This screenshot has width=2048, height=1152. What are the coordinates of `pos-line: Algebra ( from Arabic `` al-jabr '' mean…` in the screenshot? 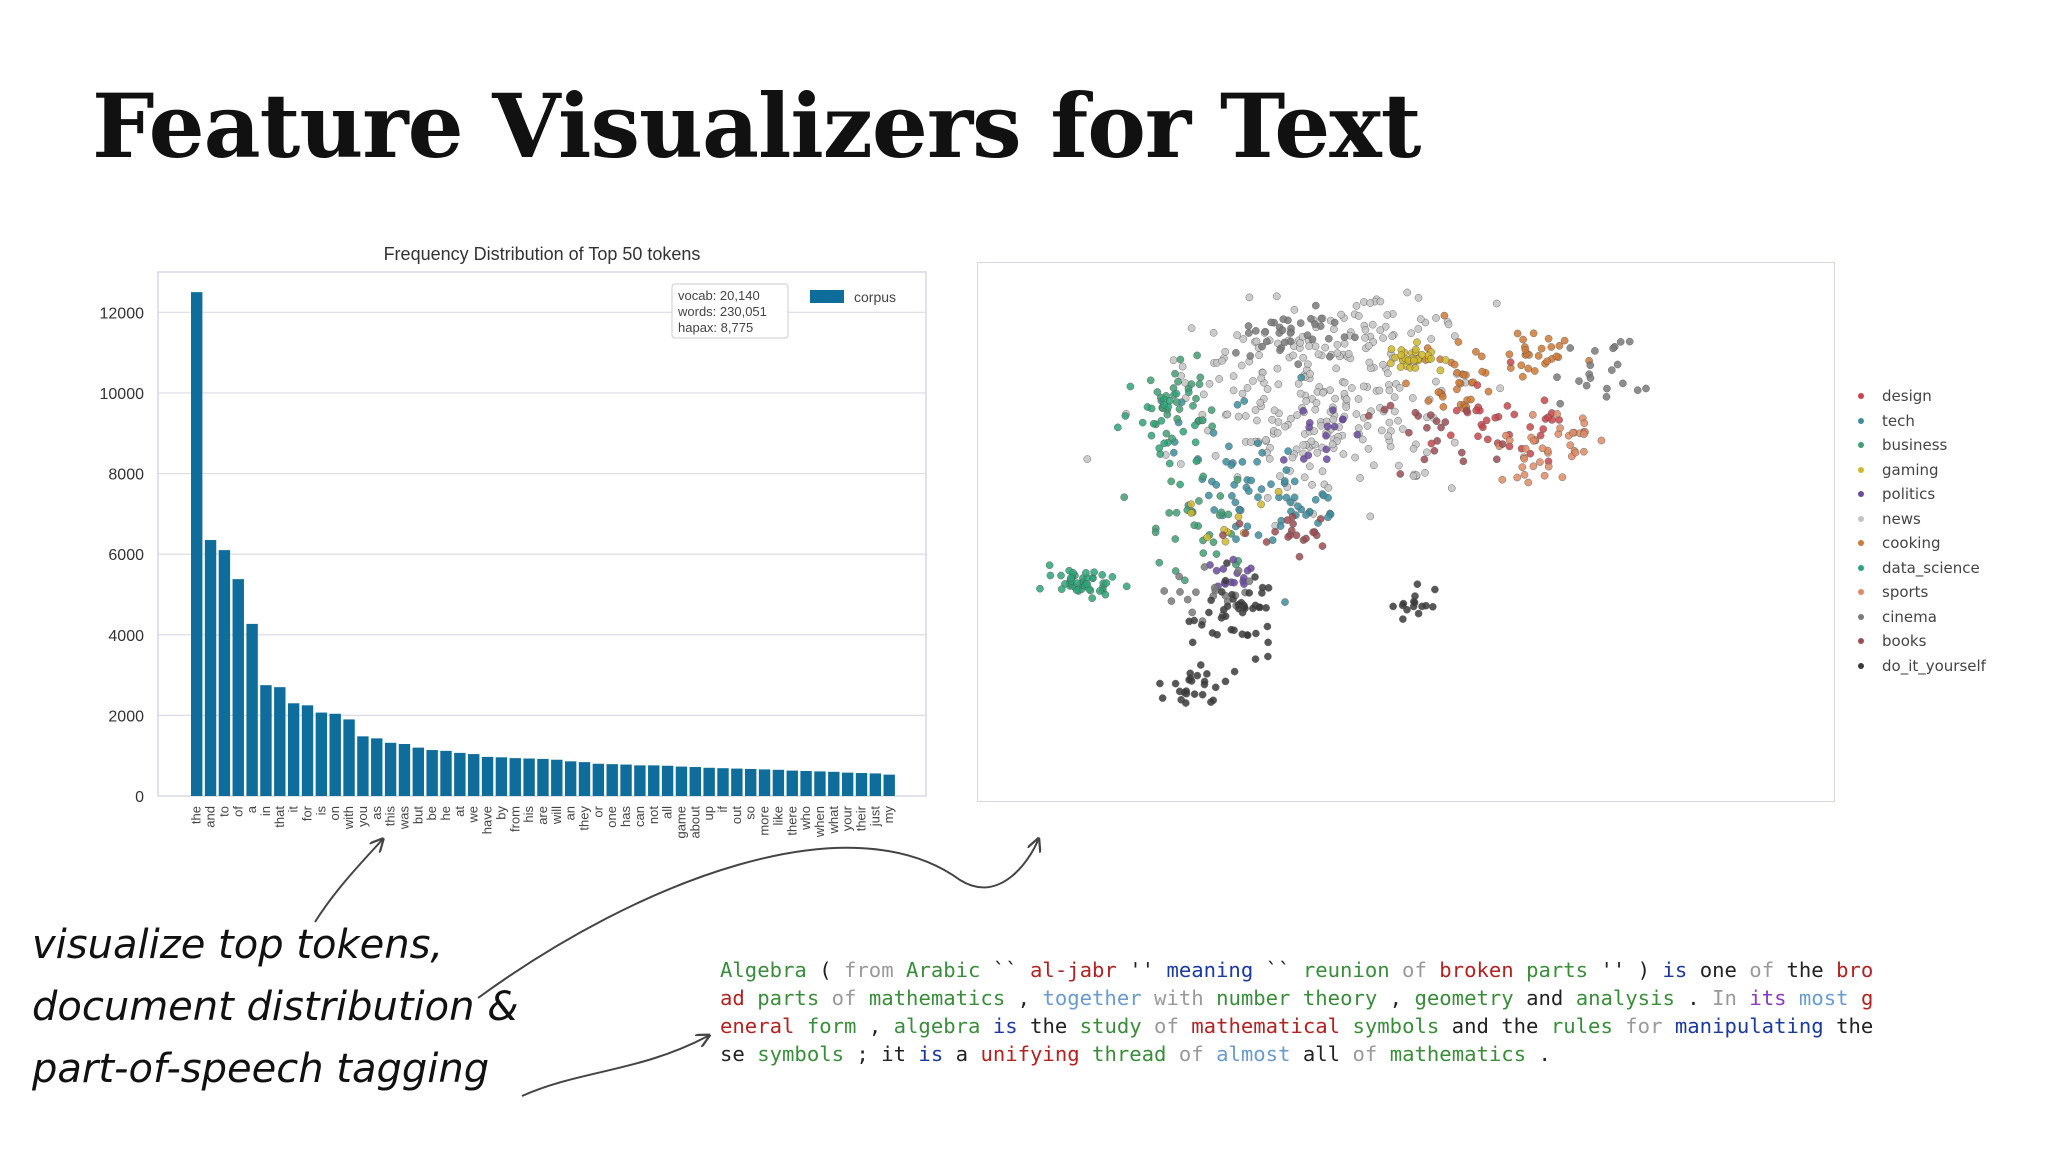 It's located at (1357, 970).